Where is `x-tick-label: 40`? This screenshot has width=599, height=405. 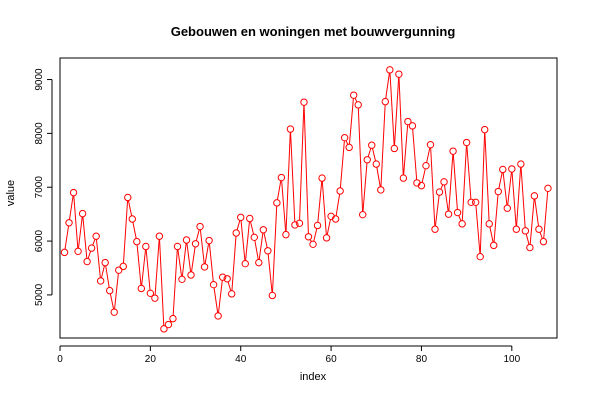
x-tick-label: 40 is located at coordinates (241, 359).